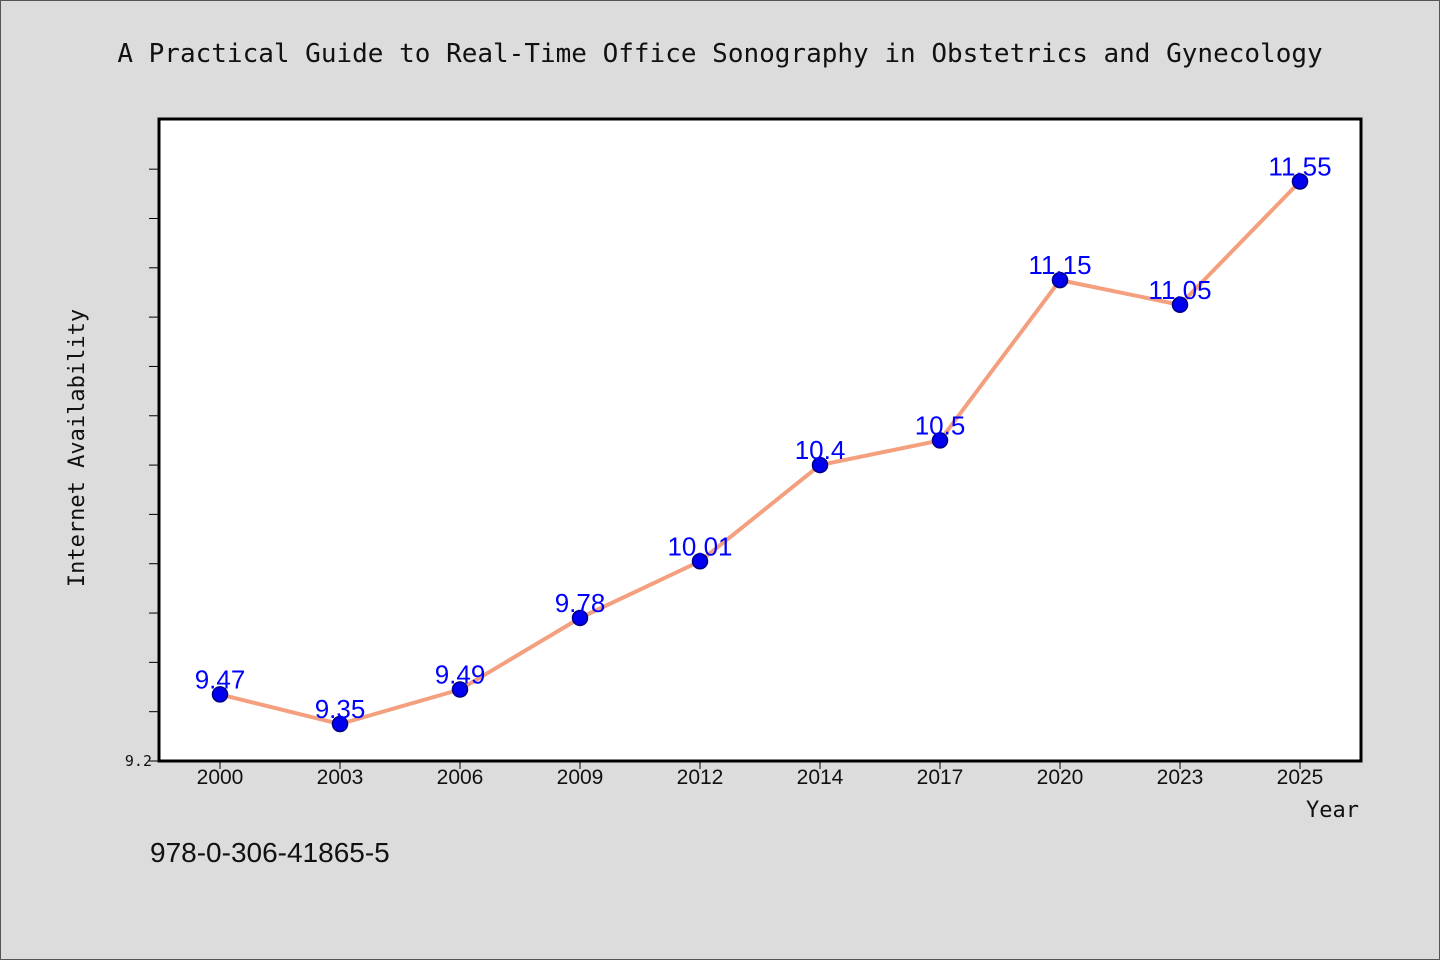  I want to click on x-tick-label: 2009, so click(580, 777).